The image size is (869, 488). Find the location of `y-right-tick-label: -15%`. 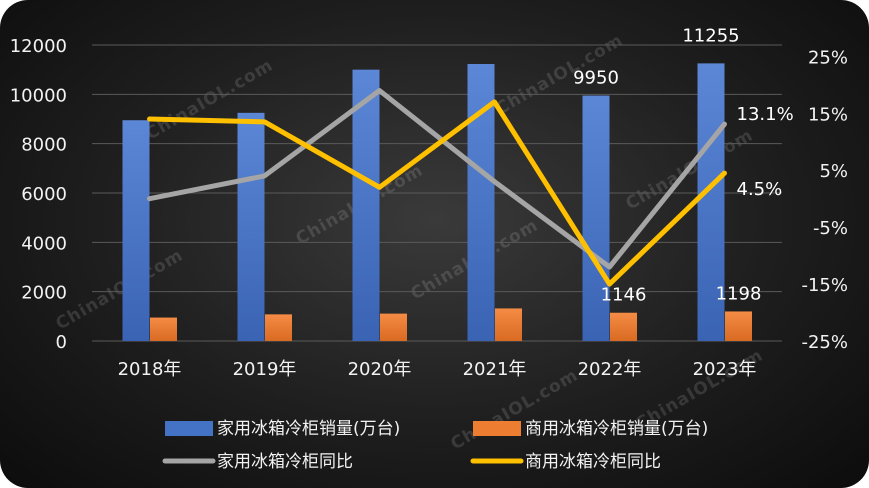

y-right-tick-label: -15% is located at coordinates (824, 285).